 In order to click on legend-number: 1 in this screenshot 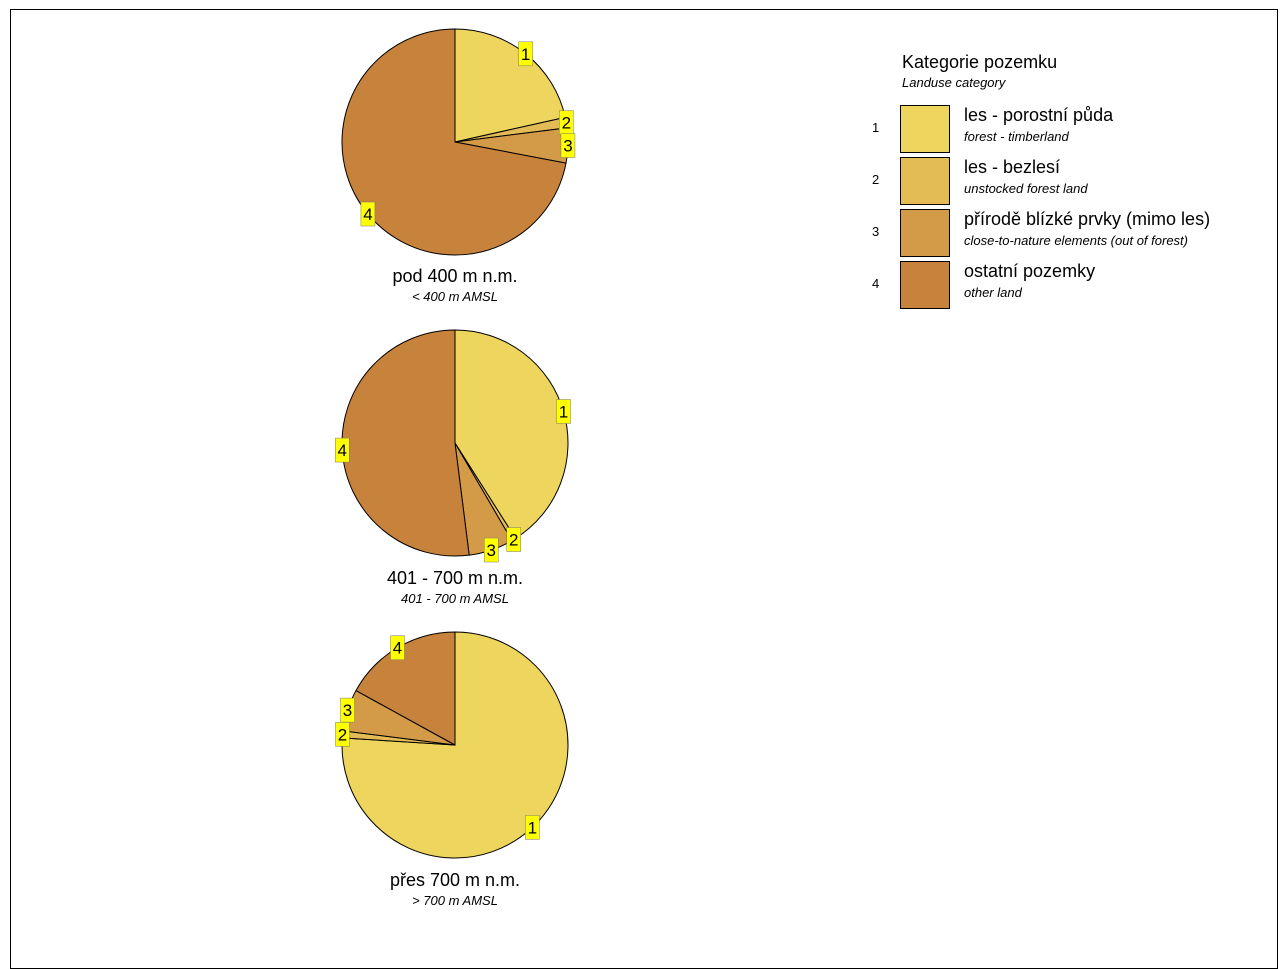, I will do `click(876, 127)`.